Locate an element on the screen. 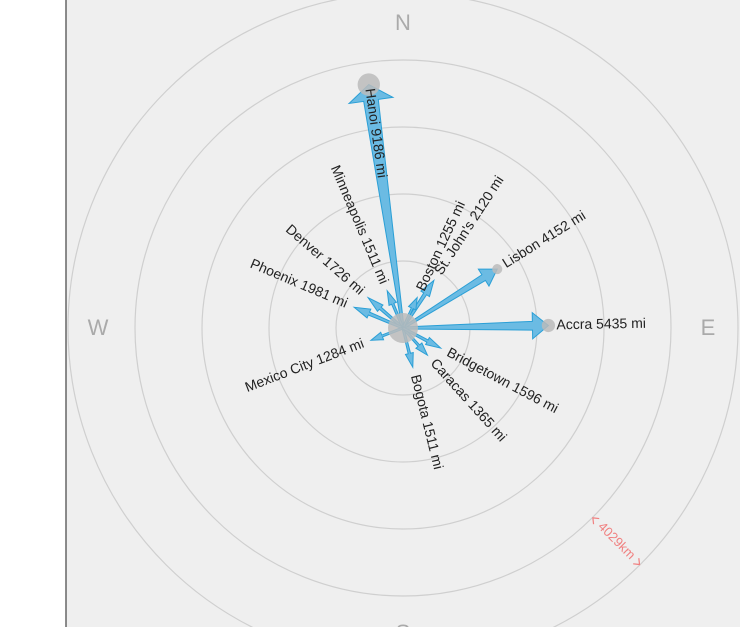 The height and width of the screenshot is (627, 740). origin-dot is located at coordinates (403, 328).